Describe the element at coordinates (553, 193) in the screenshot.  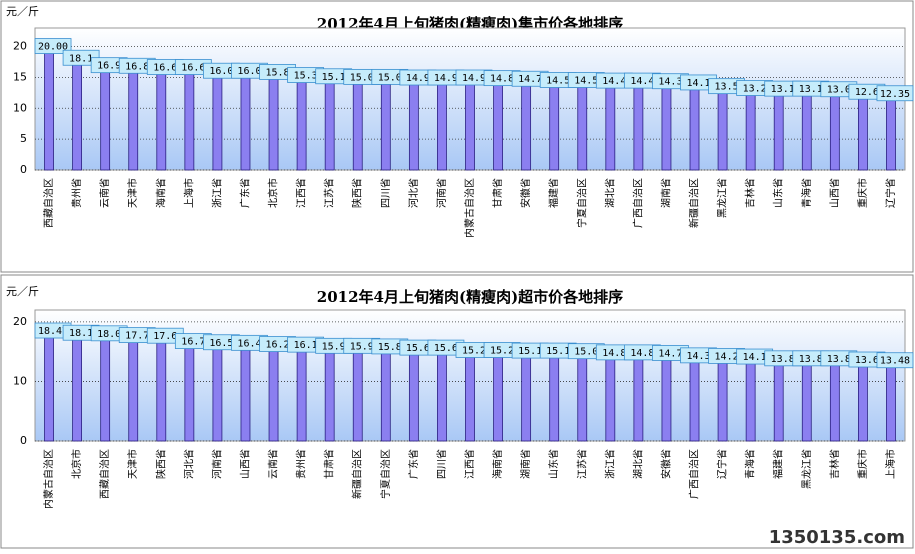
I see `x-tick-label: 福建省` at that location.